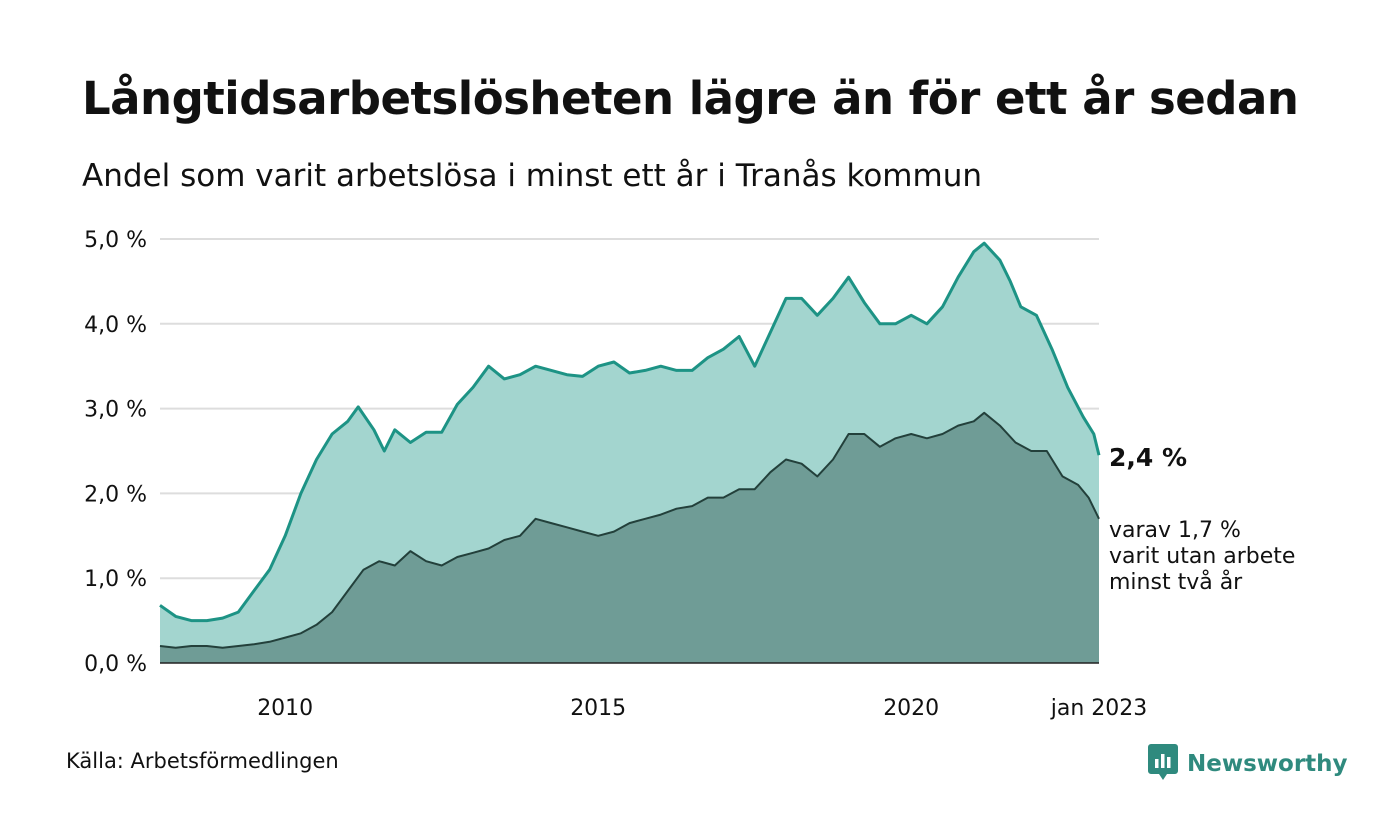 This screenshot has height=840, width=1400. What do you see at coordinates (1175, 530) in the screenshot?
I see `end-label-sub: varav 1,7 %` at bounding box center [1175, 530].